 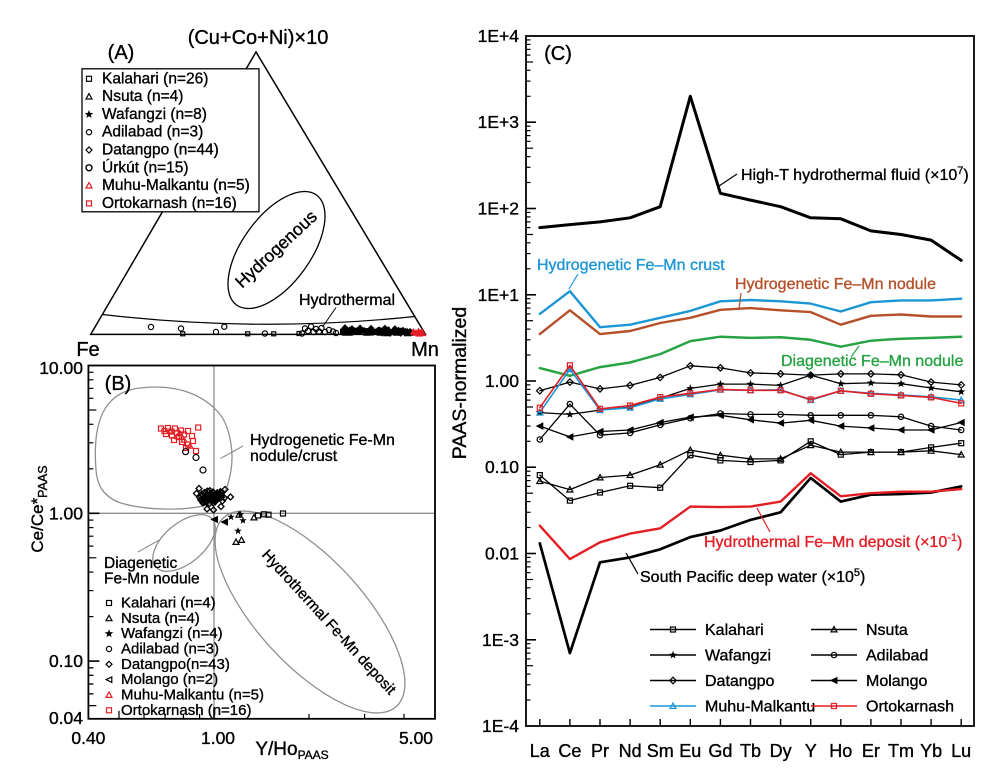 I want to click on svg-text: Fe-Mn nodule, so click(x=152, y=579).